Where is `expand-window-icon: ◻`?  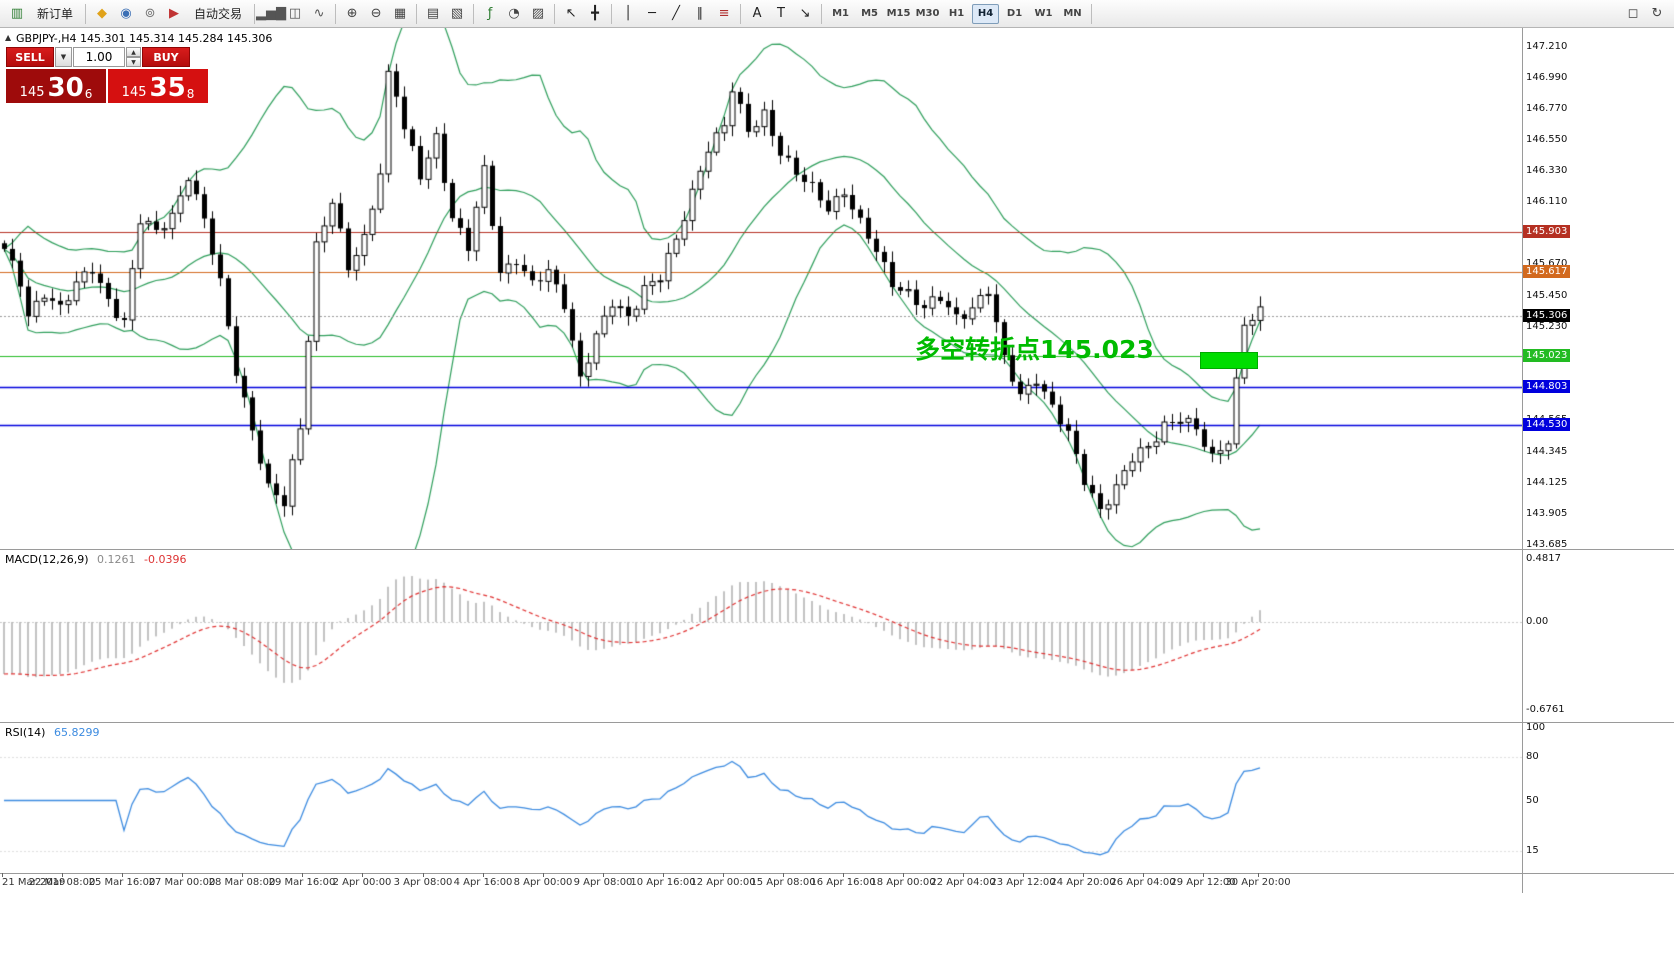
expand-window-icon: ◻ is located at coordinates (1633, 13).